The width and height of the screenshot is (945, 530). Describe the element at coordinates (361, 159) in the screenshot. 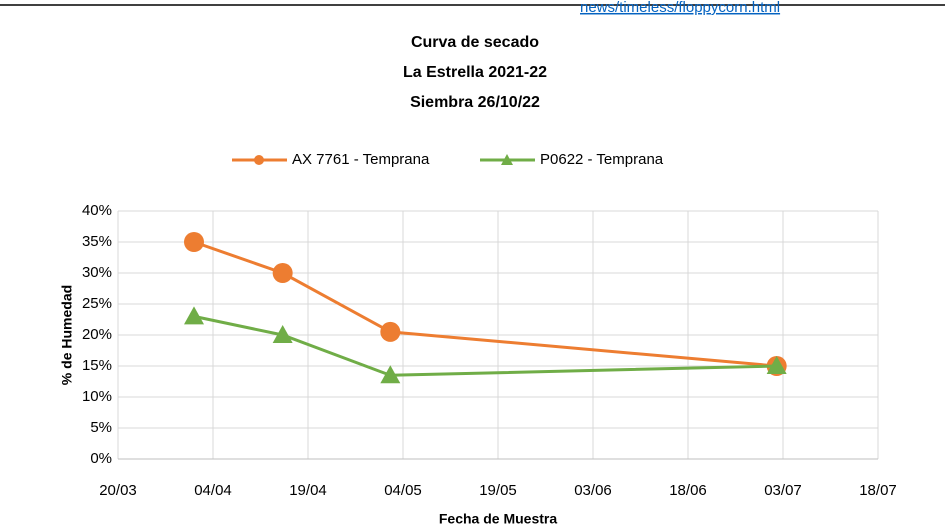

I see `legend-label: AX 7761 - Temprana` at that location.